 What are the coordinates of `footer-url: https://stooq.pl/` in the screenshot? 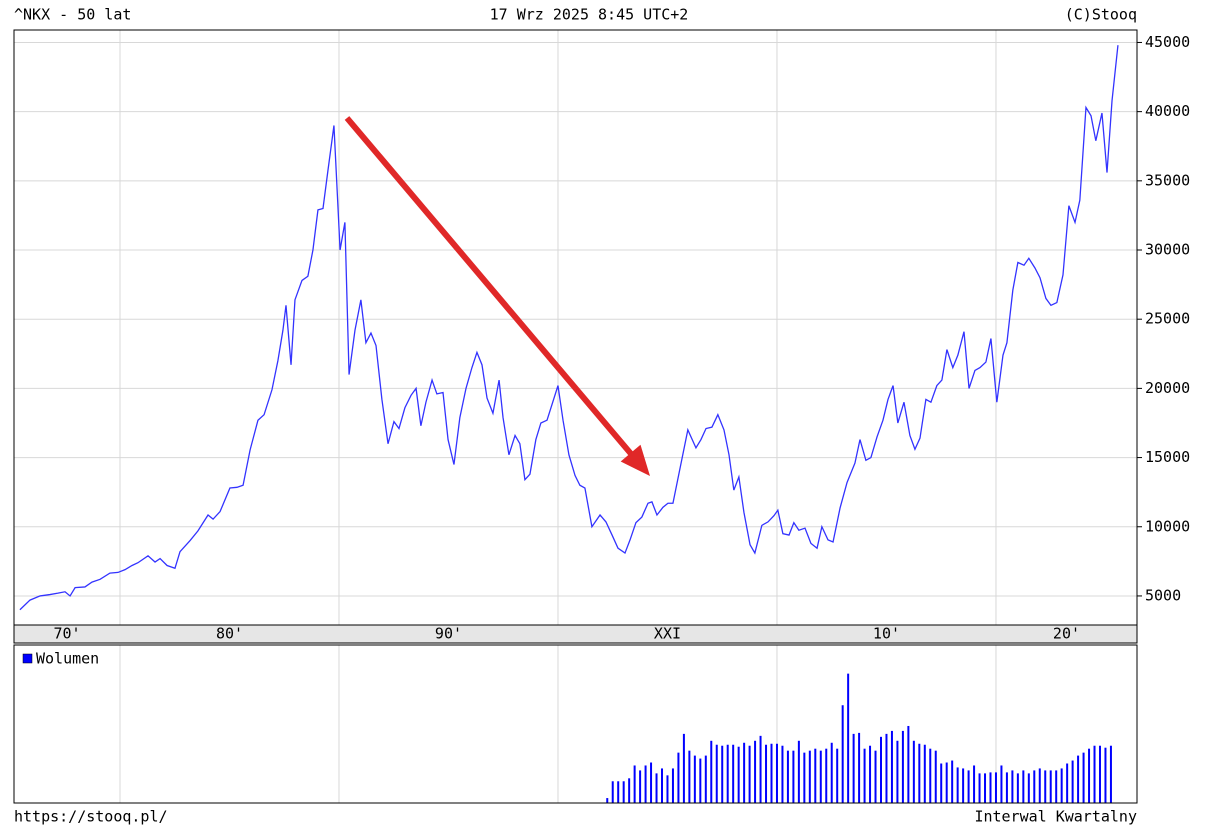 It's located at (91, 817).